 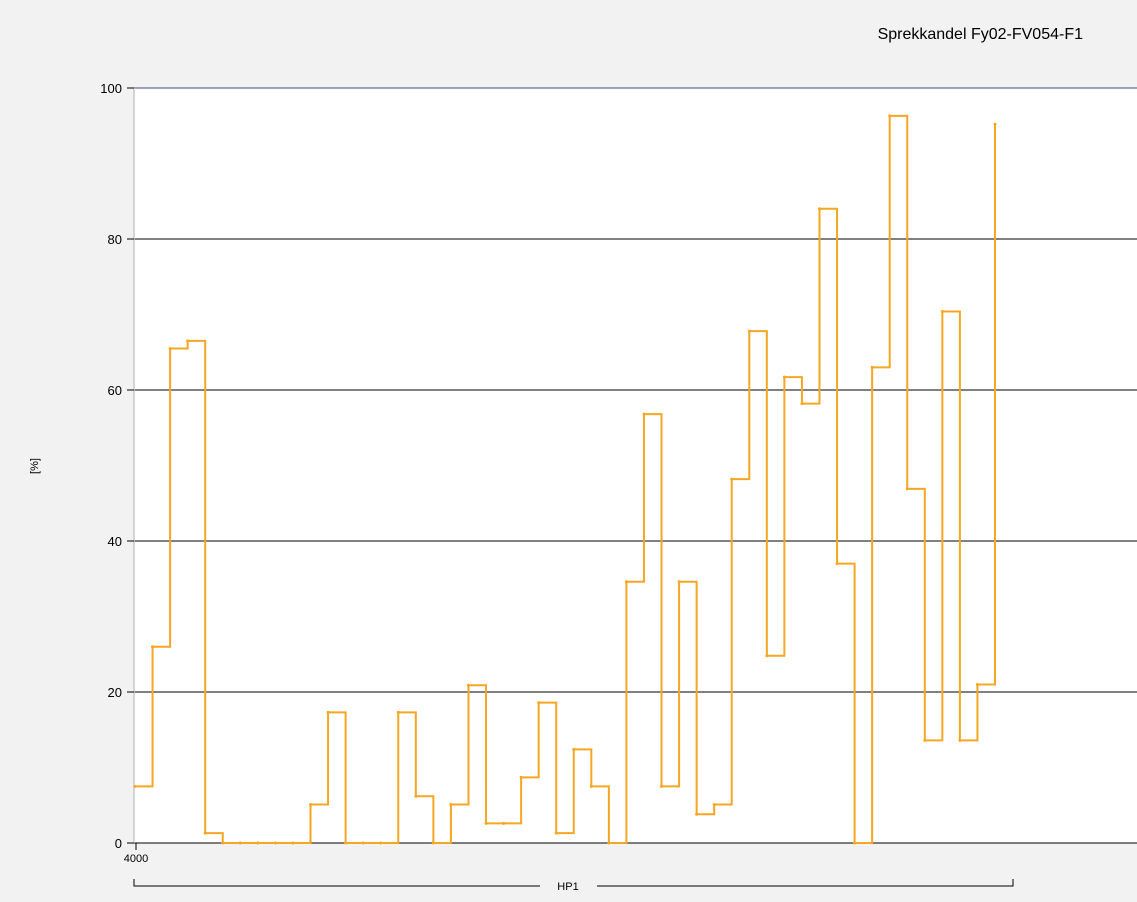 I want to click on y-tick-label: 20, so click(x=115, y=692).